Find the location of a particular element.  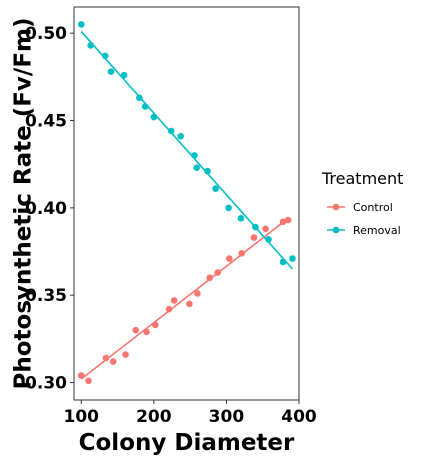

legend-items: Control Removal is located at coordinates (364, 219).